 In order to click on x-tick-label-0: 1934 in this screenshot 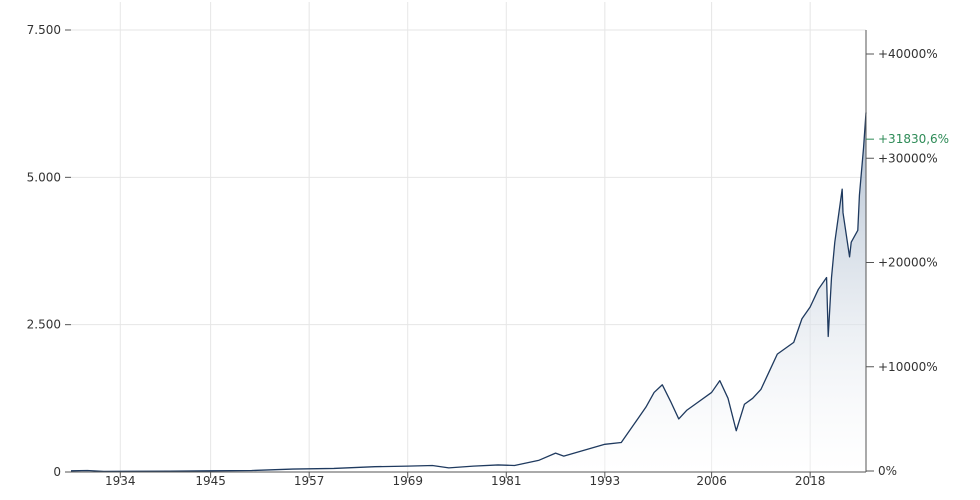, I will do `click(120, 481)`.